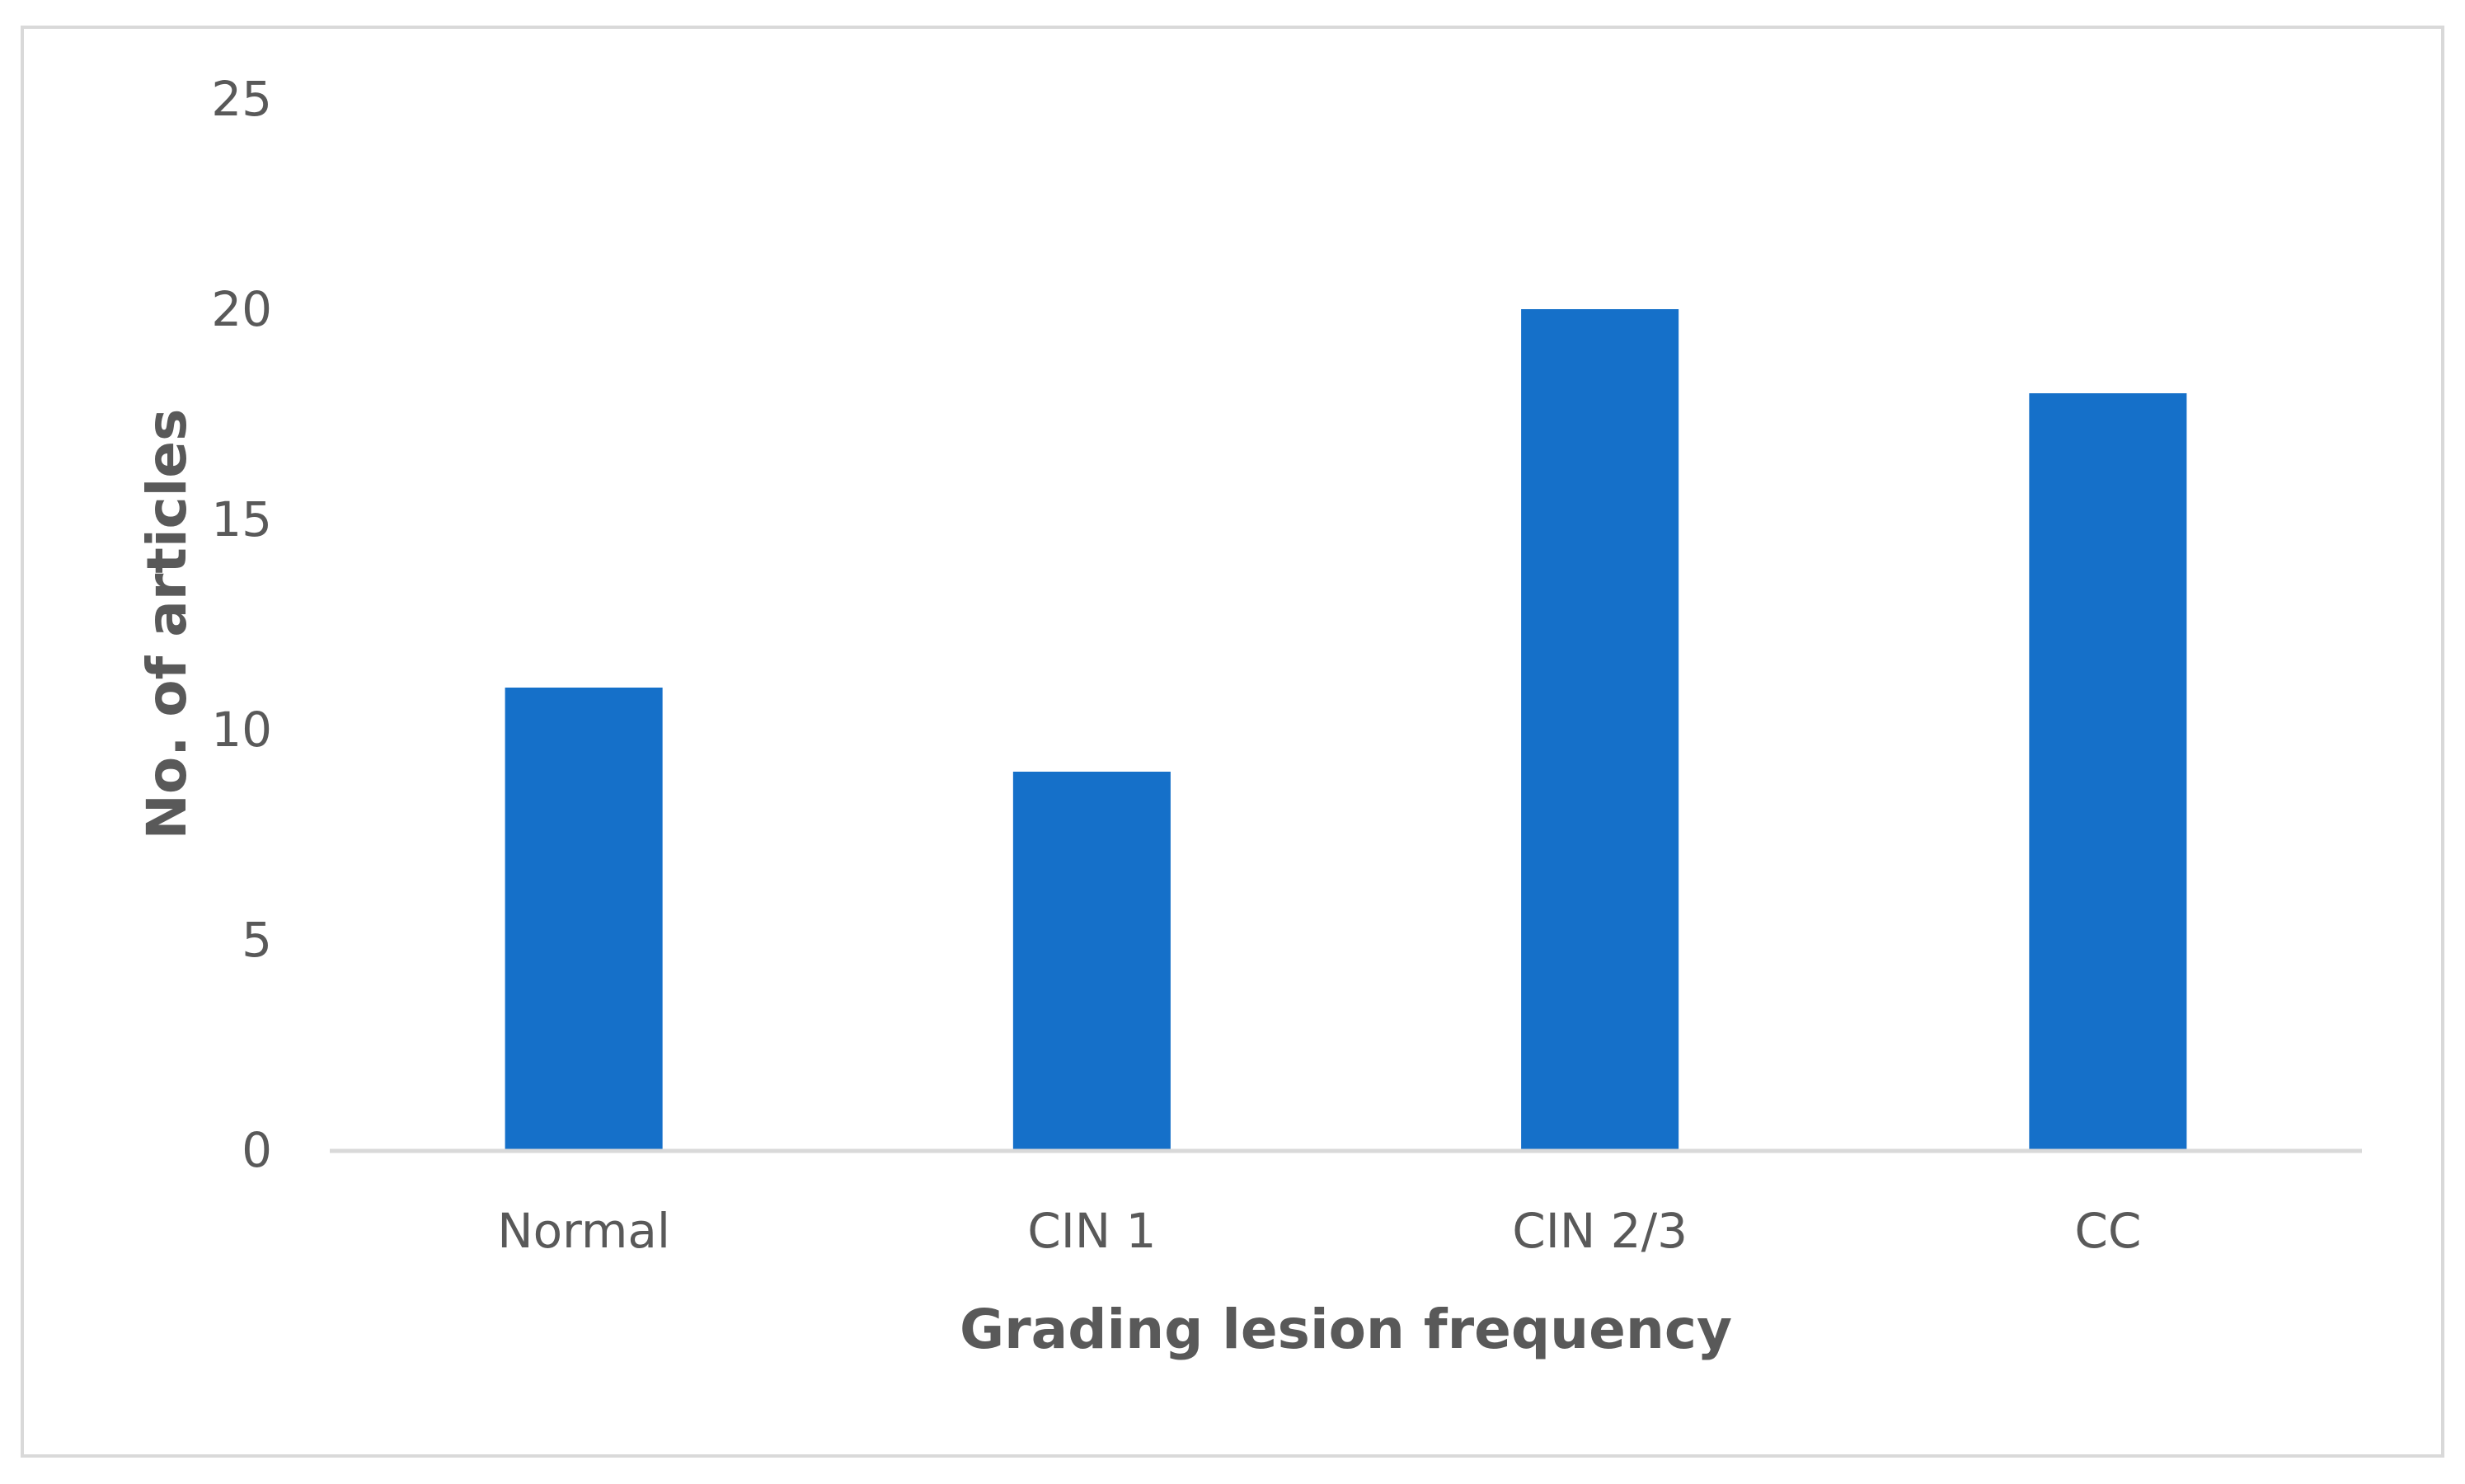  I want to click on y-tick-labels: 0 5 10 15 20 25, so click(241, 624).